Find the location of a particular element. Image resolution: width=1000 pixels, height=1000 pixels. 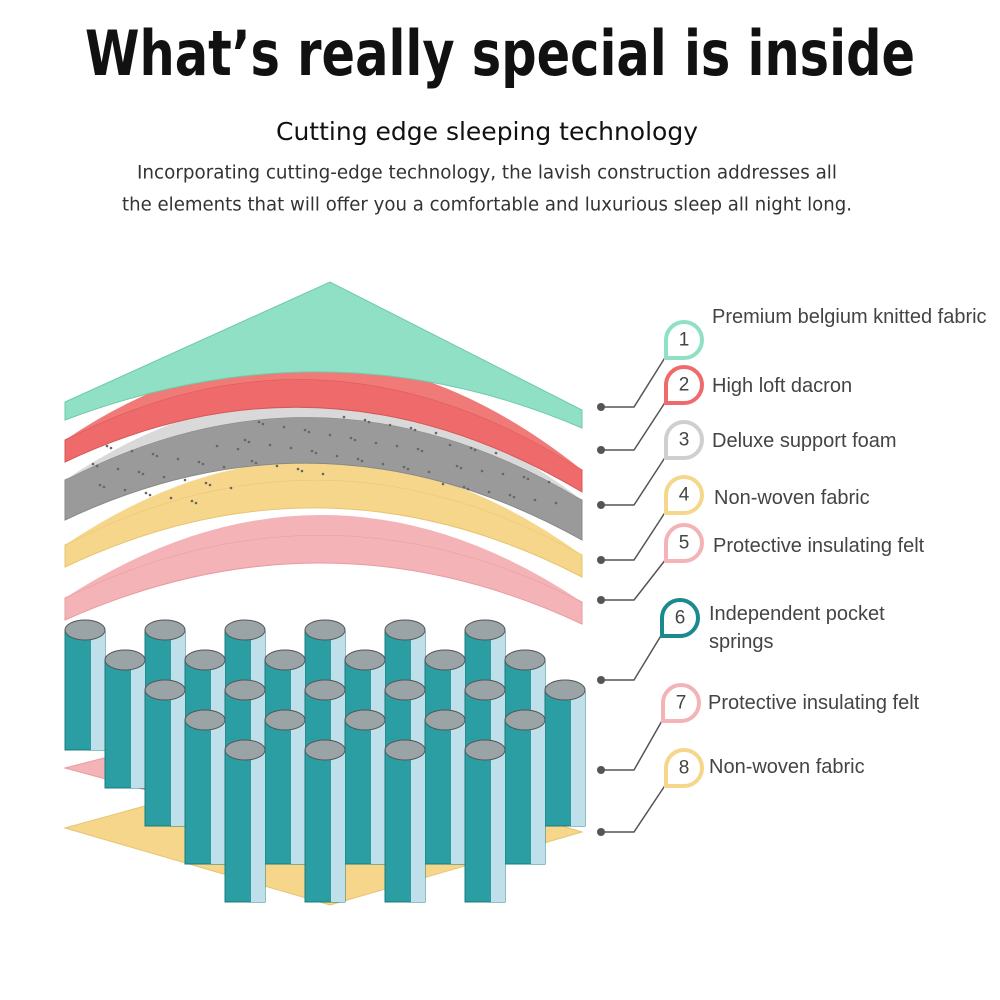

badge-number: 3 is located at coordinates (684, 440).